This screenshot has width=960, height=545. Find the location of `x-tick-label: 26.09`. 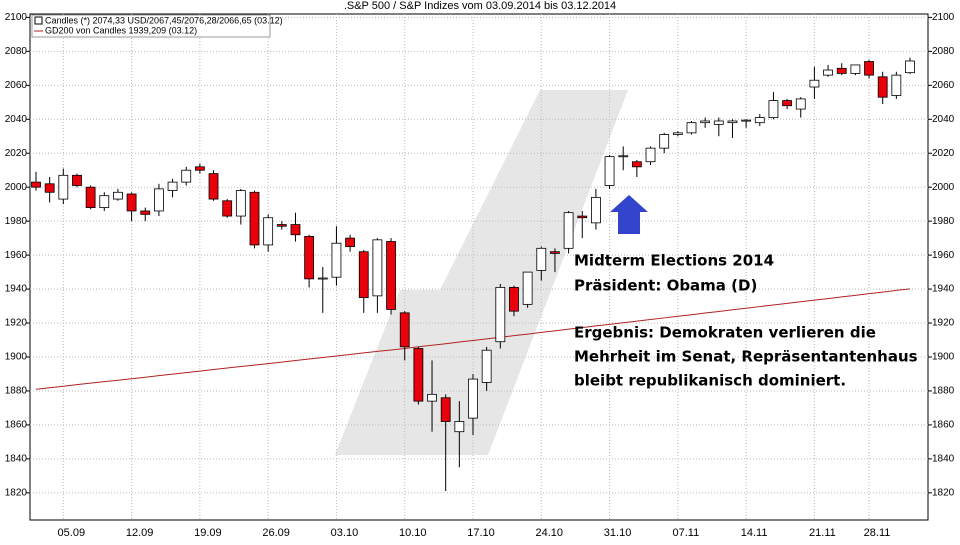

x-tick-label: 26.09 is located at coordinates (276, 533).